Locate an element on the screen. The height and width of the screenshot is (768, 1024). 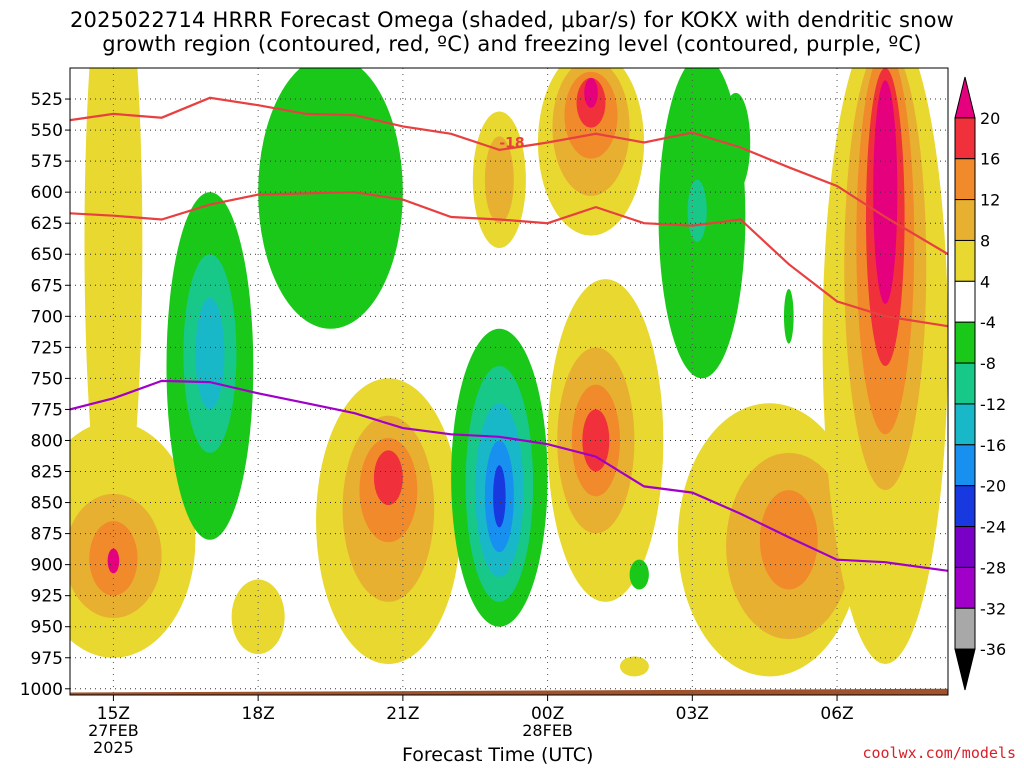
y-tick-label: 525 is located at coordinates (47, 100).